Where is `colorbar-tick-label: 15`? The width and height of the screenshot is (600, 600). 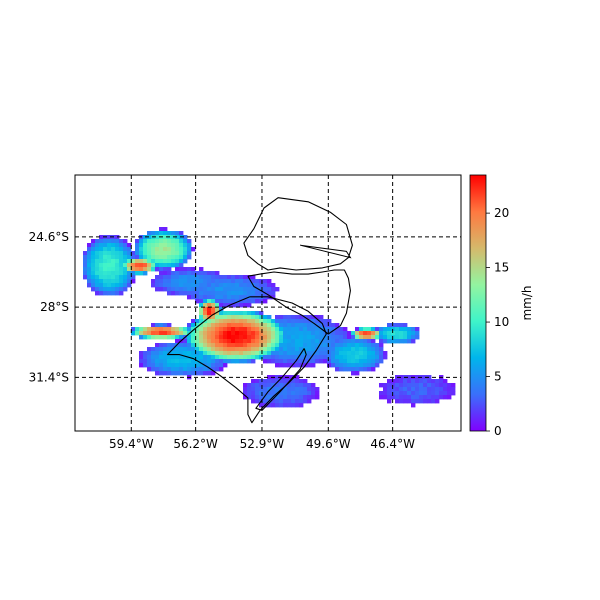
colorbar-tick-label: 15 is located at coordinates (501, 268).